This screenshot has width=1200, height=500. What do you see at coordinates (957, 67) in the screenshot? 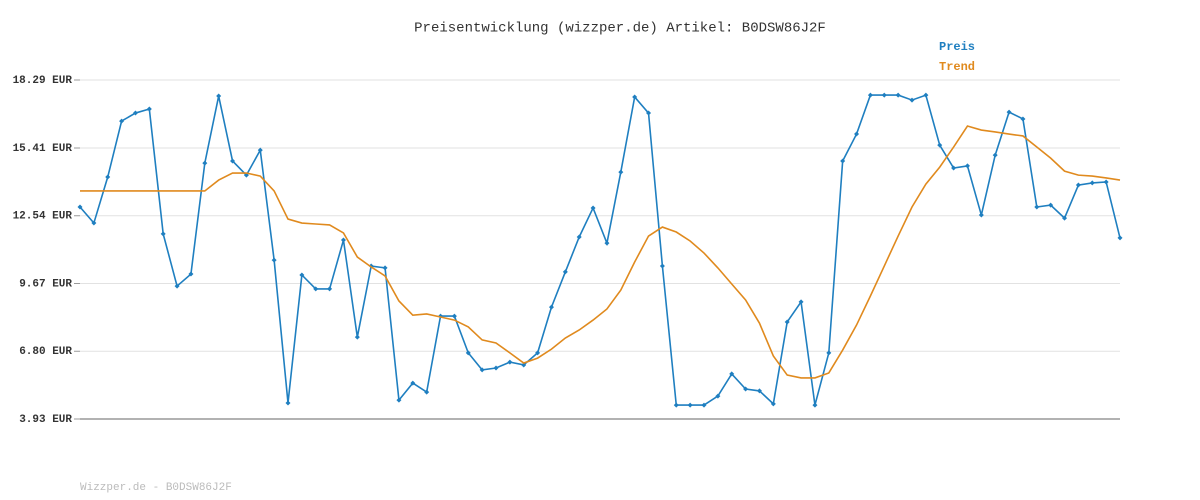
I see `legend-entry: Trend` at bounding box center [957, 67].